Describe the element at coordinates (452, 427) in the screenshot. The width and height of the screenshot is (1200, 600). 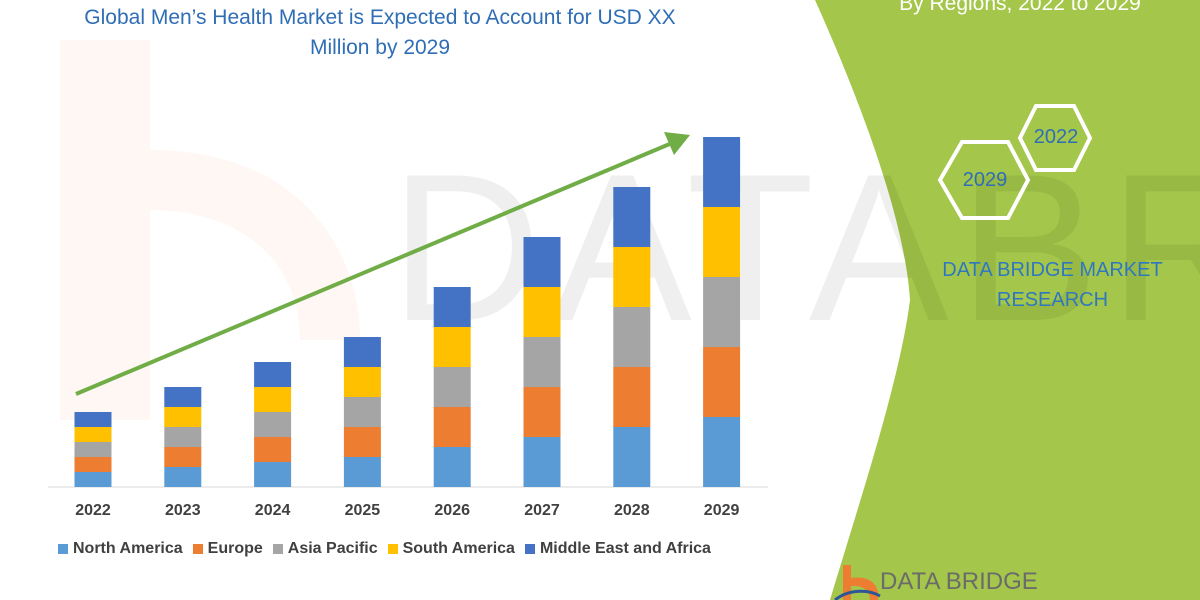
I see `bar-segment-2026-europe` at that location.